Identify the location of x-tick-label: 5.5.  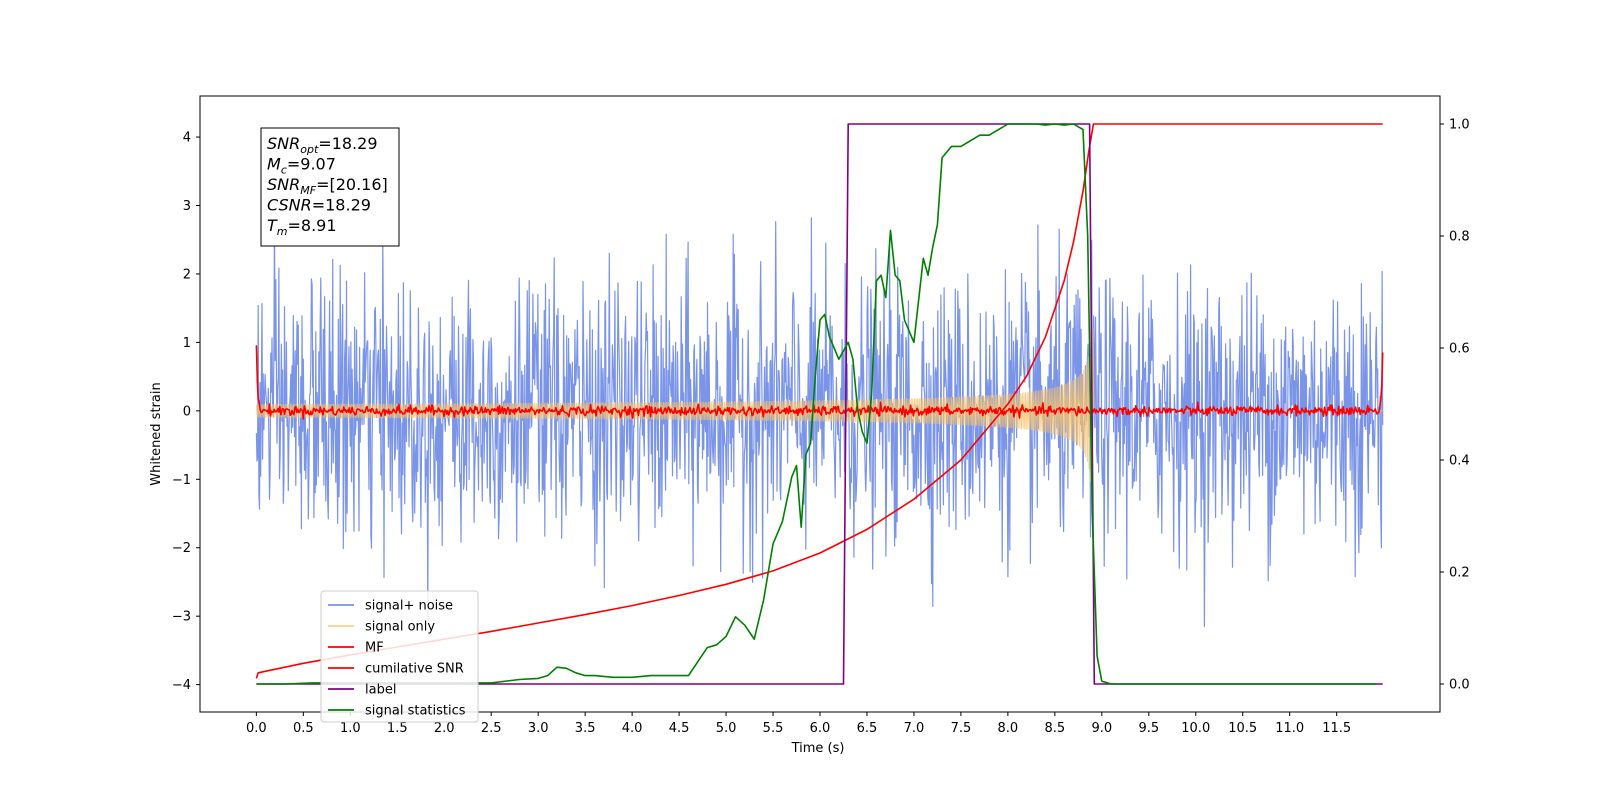
(773, 728).